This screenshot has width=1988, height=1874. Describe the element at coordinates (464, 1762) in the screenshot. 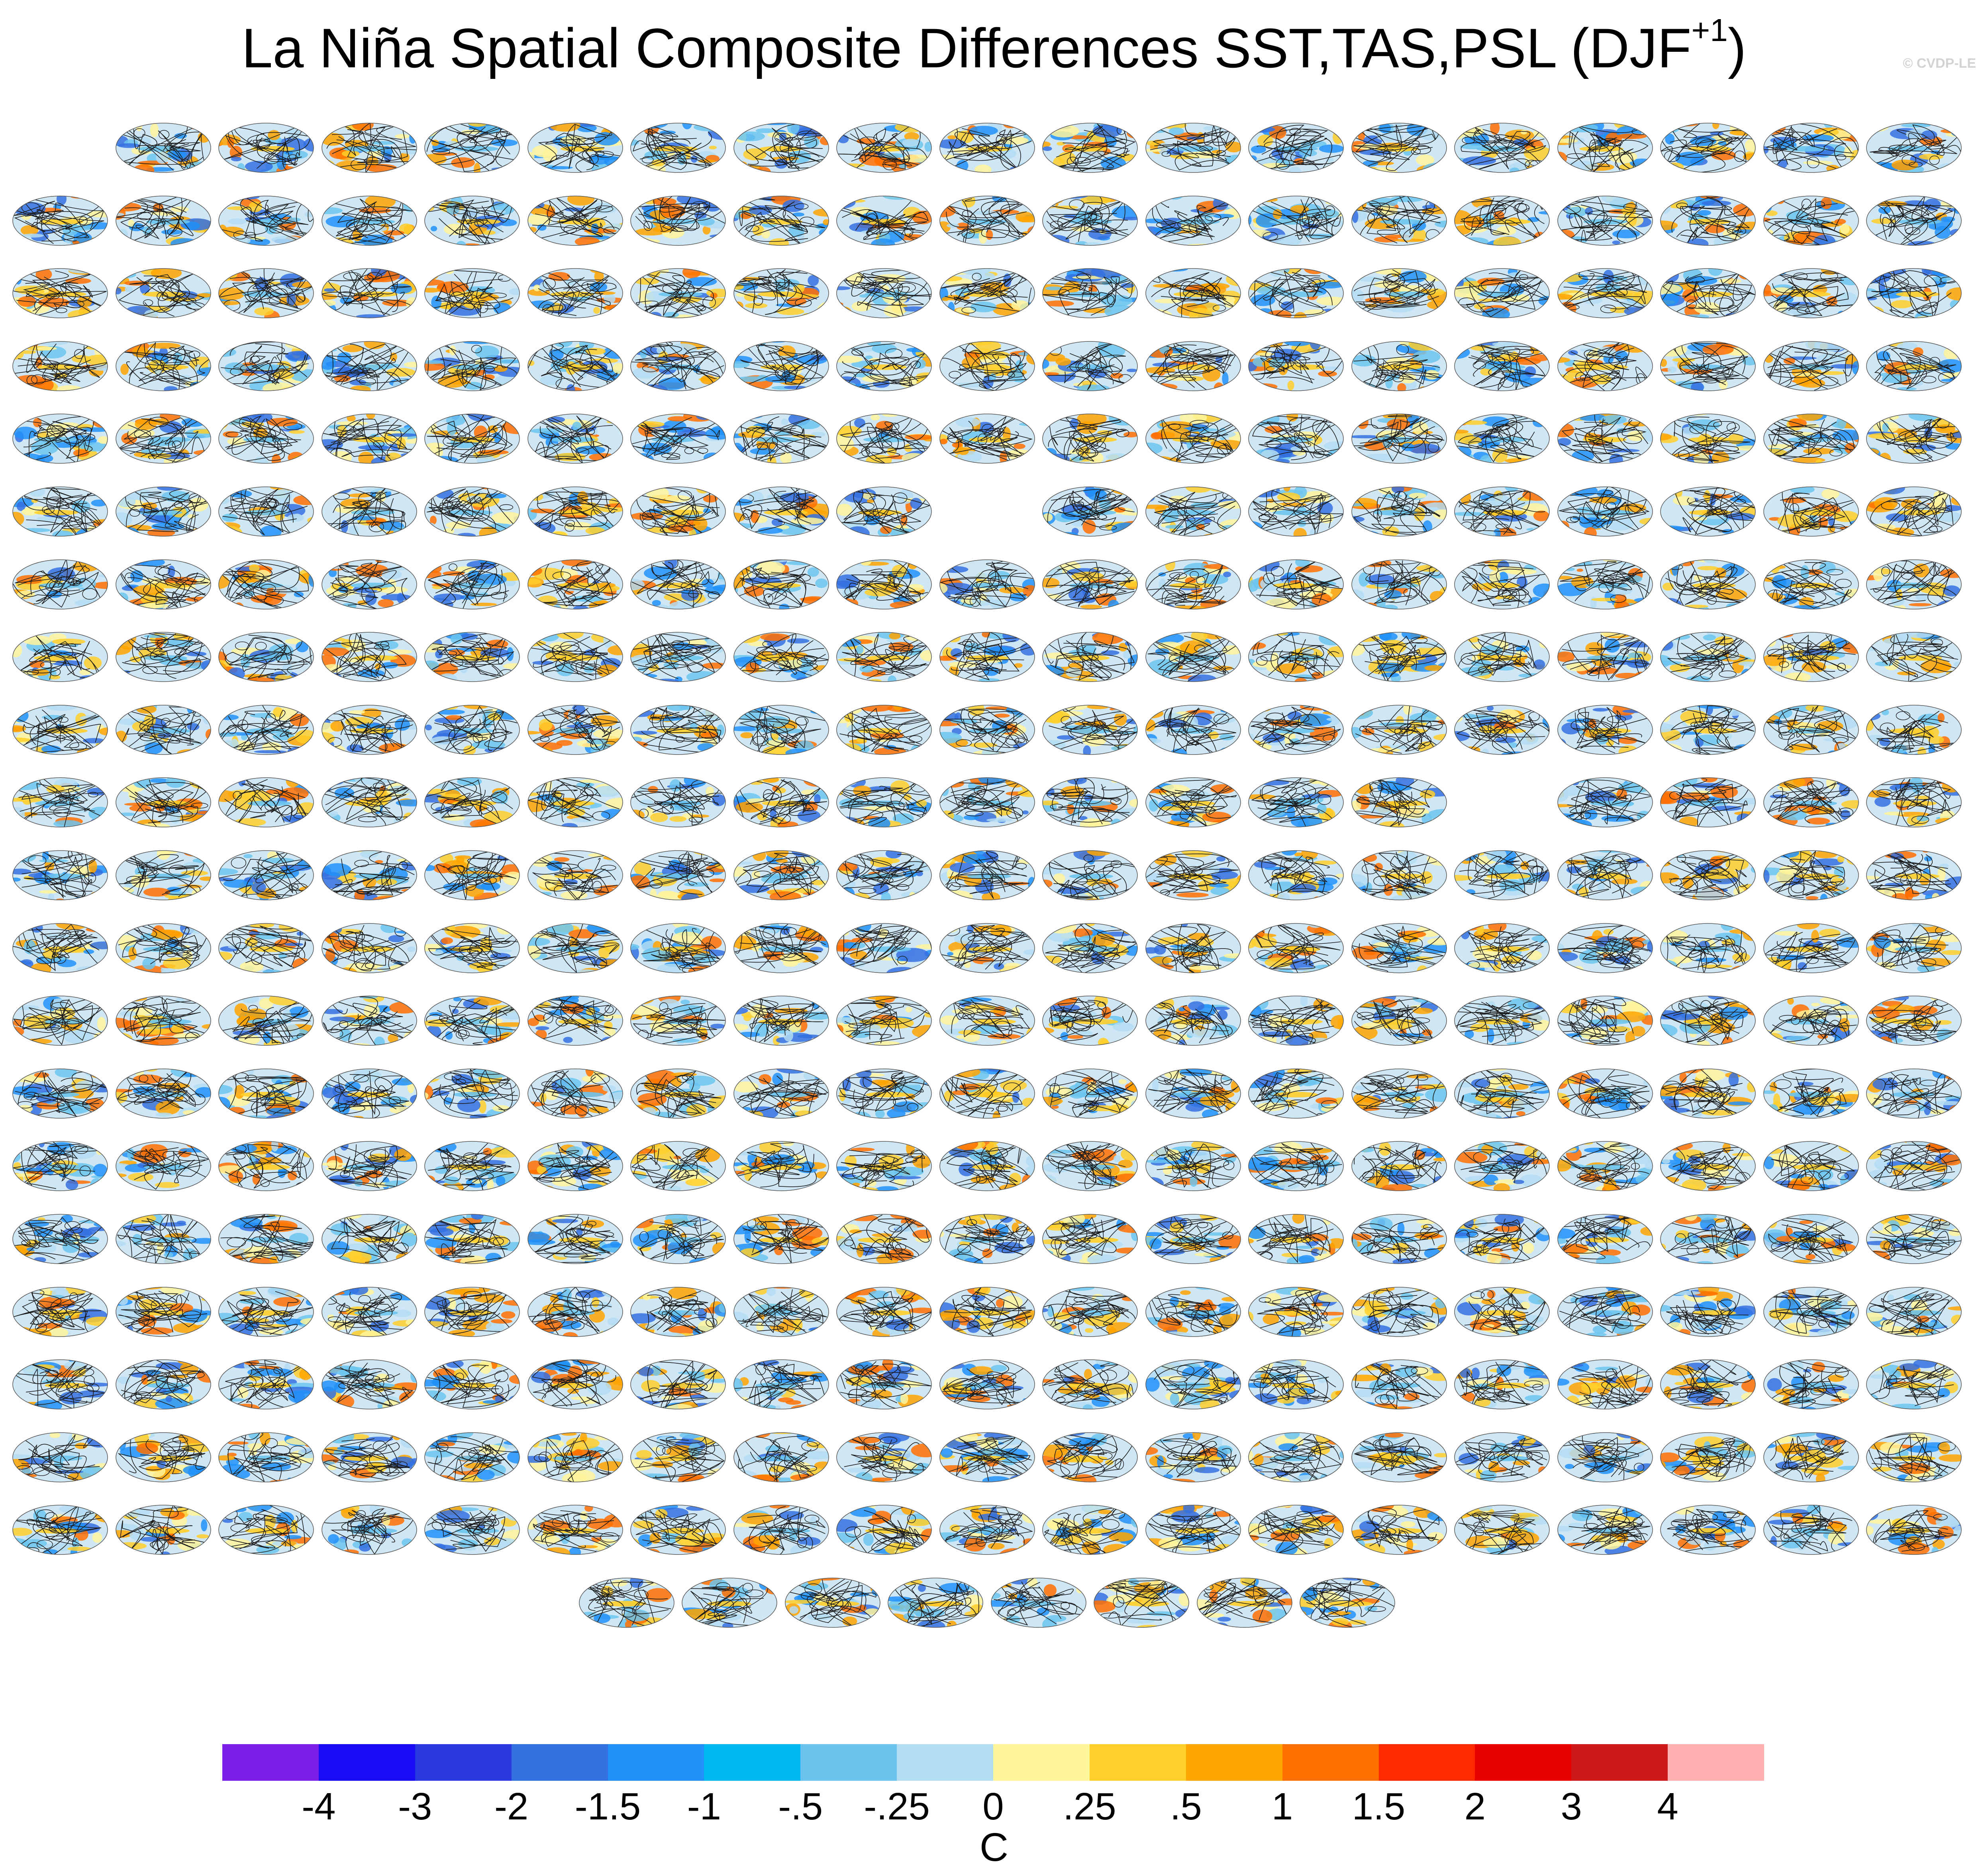

I see `colorbar-swatch` at that location.